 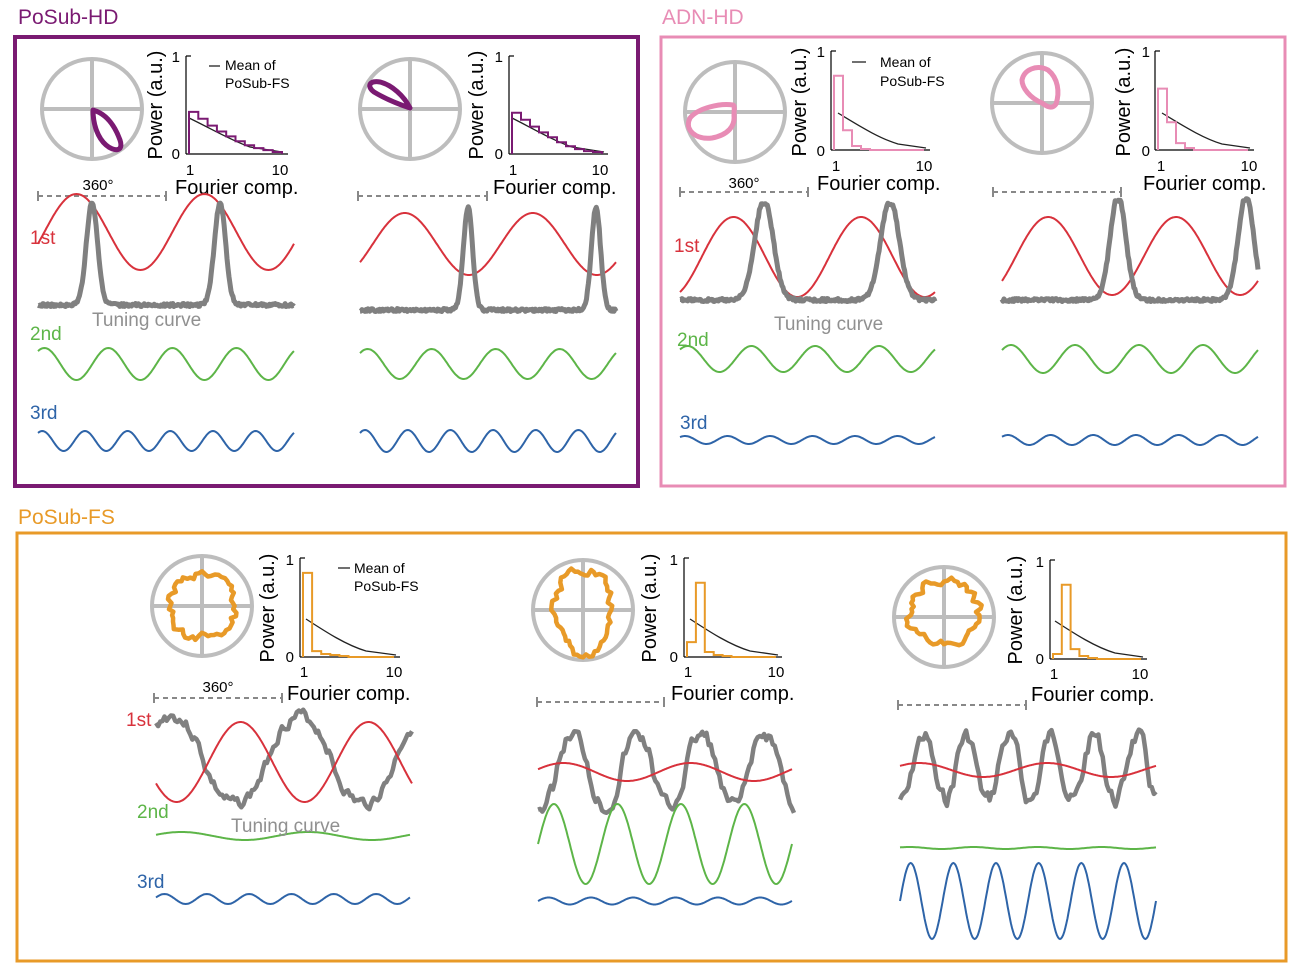 What do you see at coordinates (43, 238) in the screenshot?
I see `label-1st: 1st` at bounding box center [43, 238].